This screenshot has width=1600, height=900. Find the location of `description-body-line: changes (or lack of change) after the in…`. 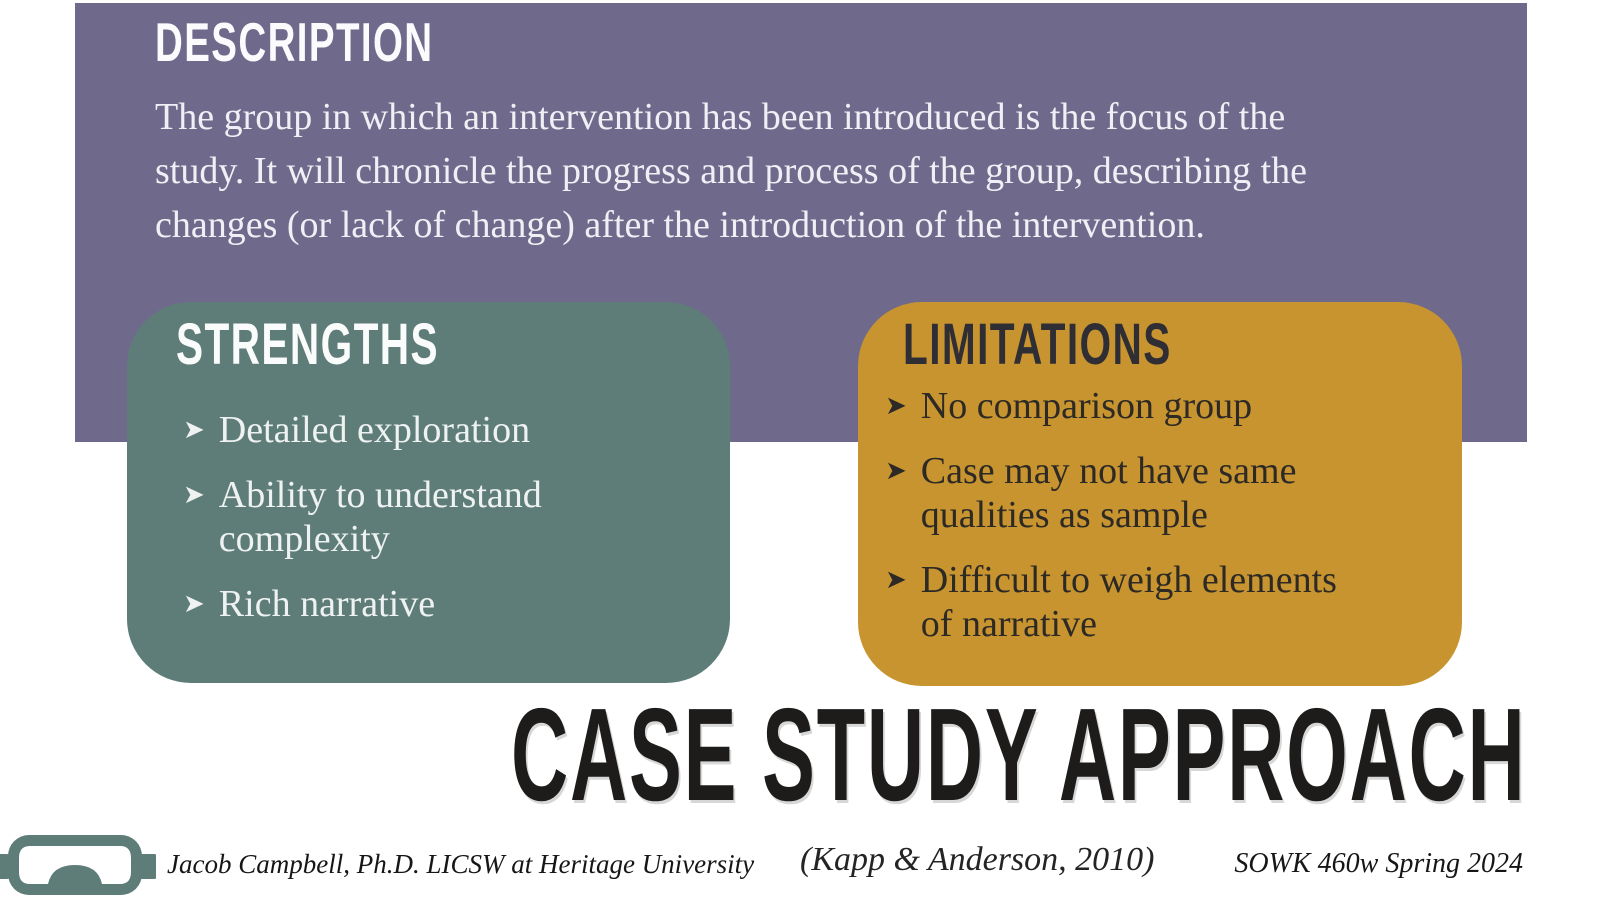

description-body-line: changes (or lack of change) after the in… is located at coordinates (680, 225).